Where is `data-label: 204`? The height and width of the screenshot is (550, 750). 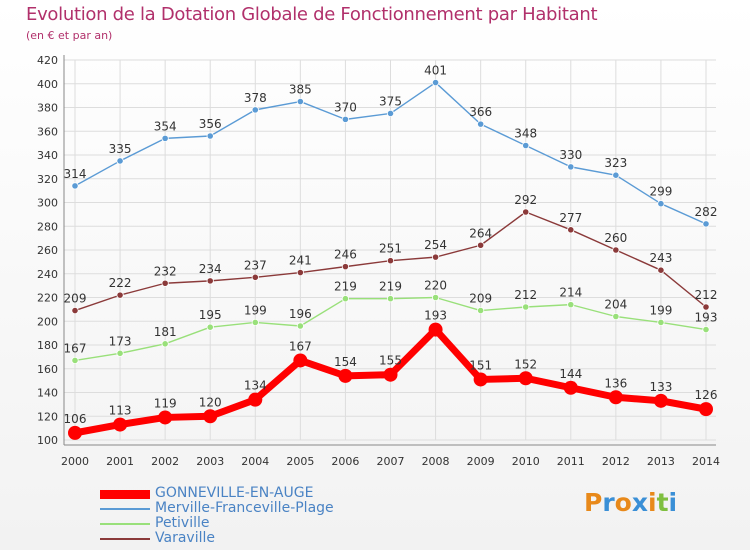 data-label: 204 is located at coordinates (615, 305).